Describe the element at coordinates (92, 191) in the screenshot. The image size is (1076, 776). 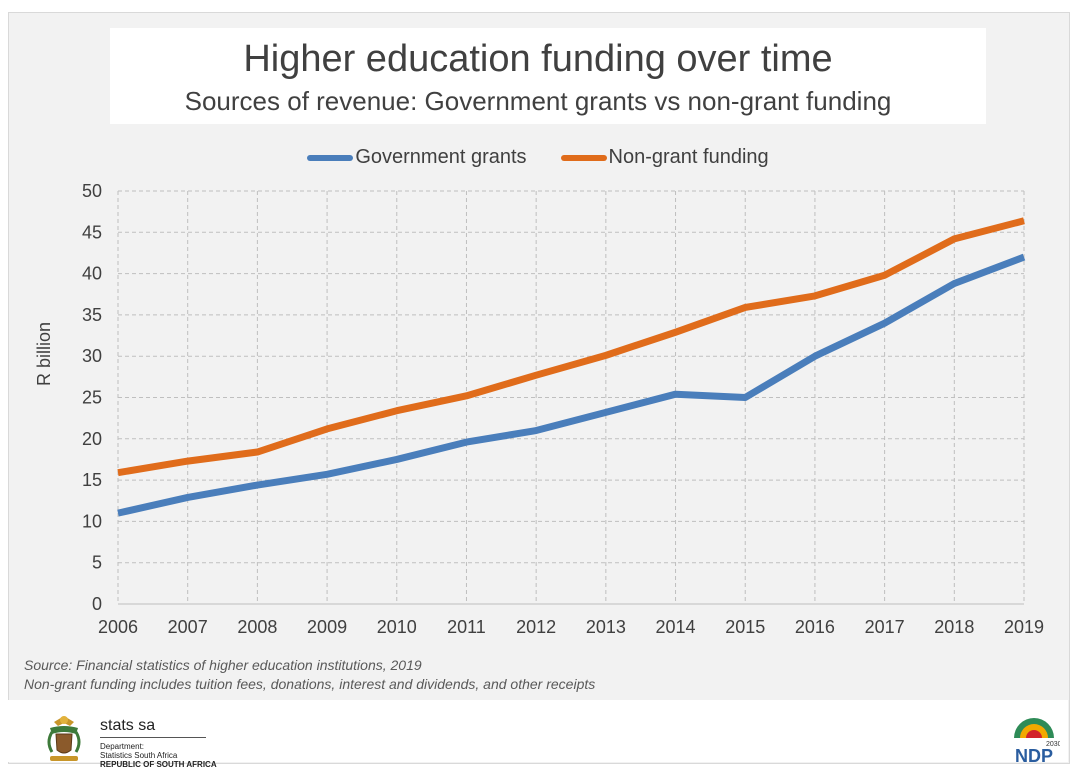
I see `y-tick-label: 50` at that location.